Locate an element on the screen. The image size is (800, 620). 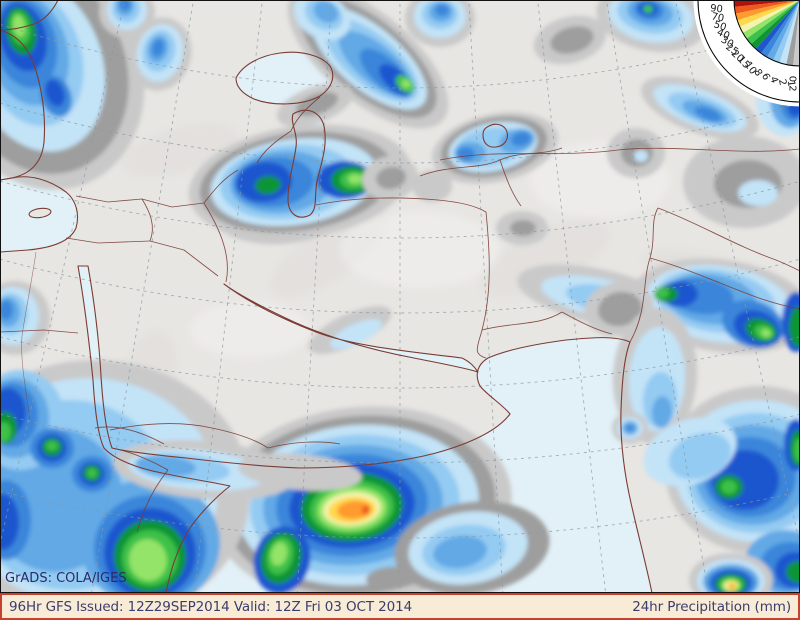
grads-credit: GrADS: COLA/IGES is located at coordinates (66, 578).